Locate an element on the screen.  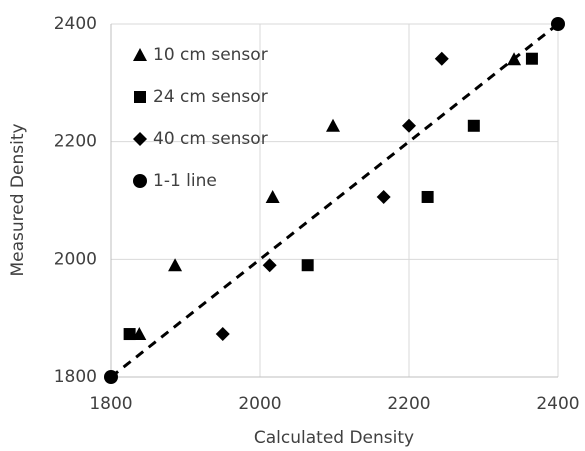
y-tick-label: 2200 is located at coordinates (75, 142).